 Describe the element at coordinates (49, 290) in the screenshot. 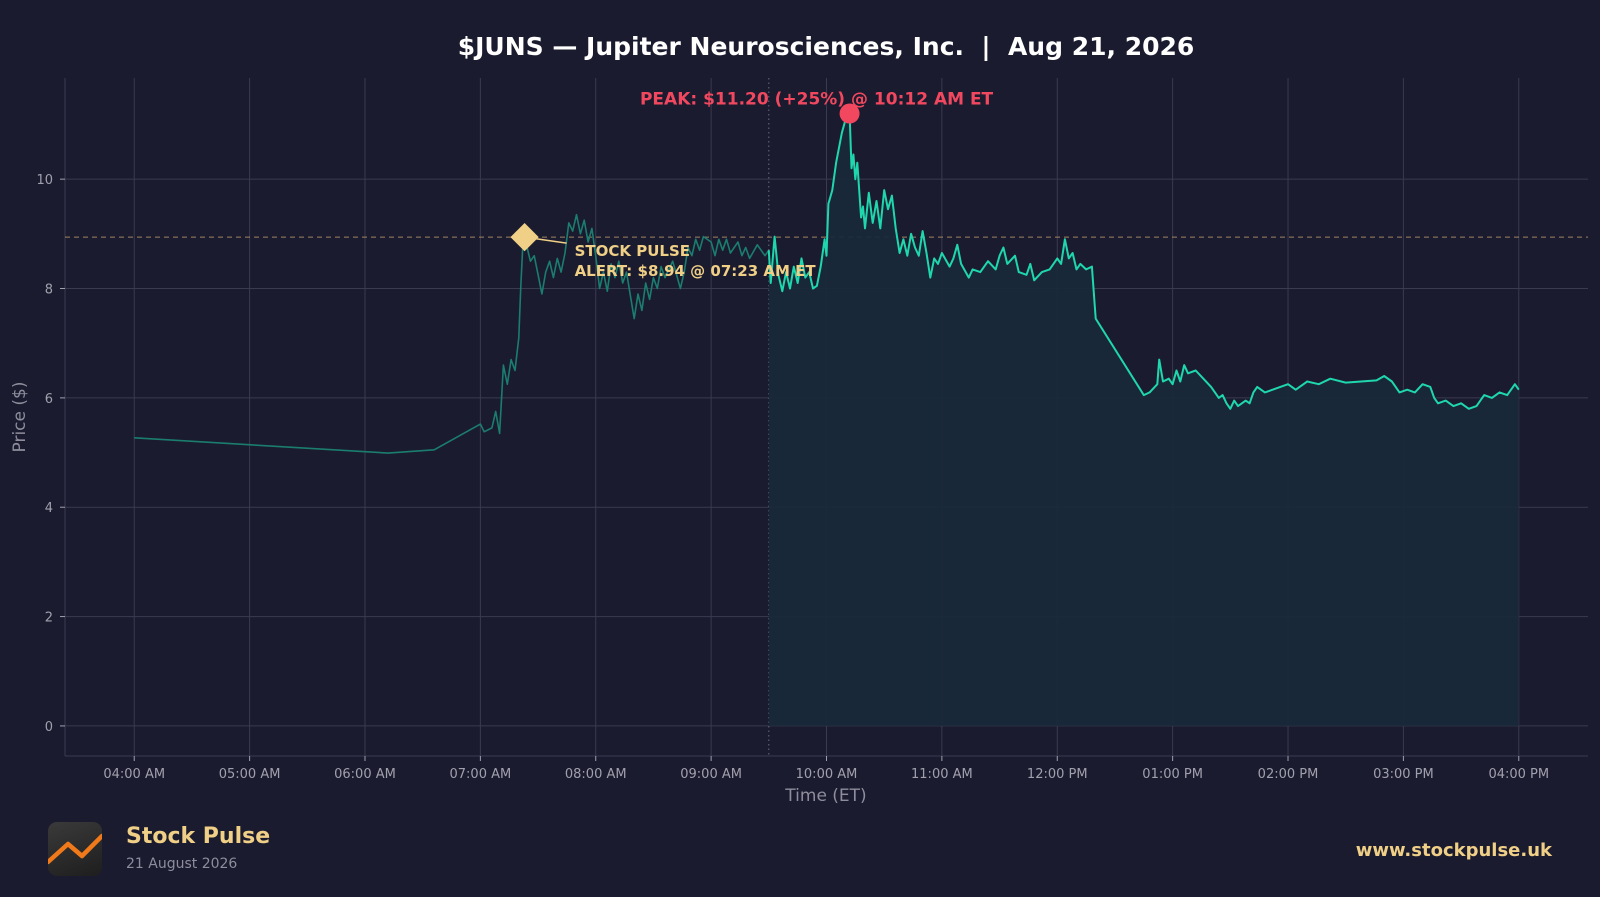

I see `y-tick-label: 8` at that location.